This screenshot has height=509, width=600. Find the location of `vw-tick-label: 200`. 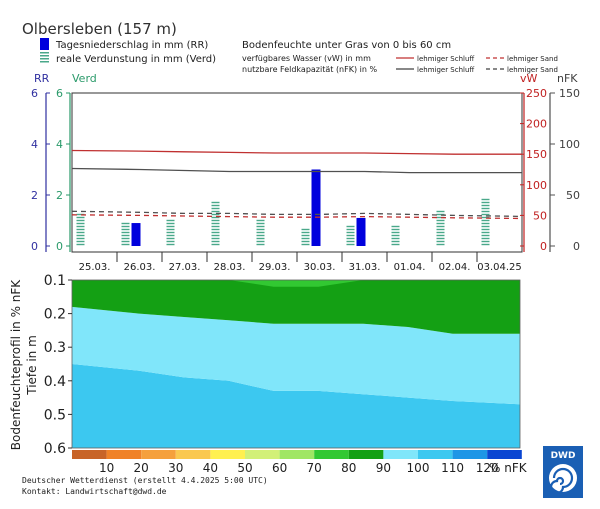

vw-tick-label: 200 is located at coordinates (536, 124).